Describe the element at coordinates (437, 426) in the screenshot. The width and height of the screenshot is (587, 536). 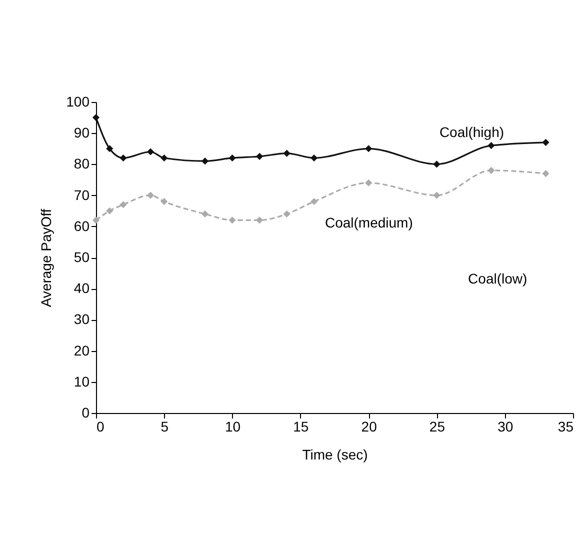
I see `x-tick-label: 25` at that location.